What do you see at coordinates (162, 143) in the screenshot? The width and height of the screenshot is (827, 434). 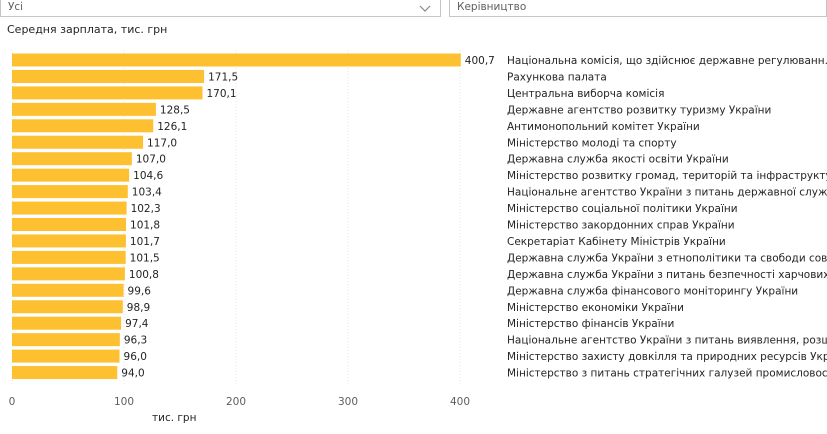 I see `data-label: 117,0` at bounding box center [162, 143].